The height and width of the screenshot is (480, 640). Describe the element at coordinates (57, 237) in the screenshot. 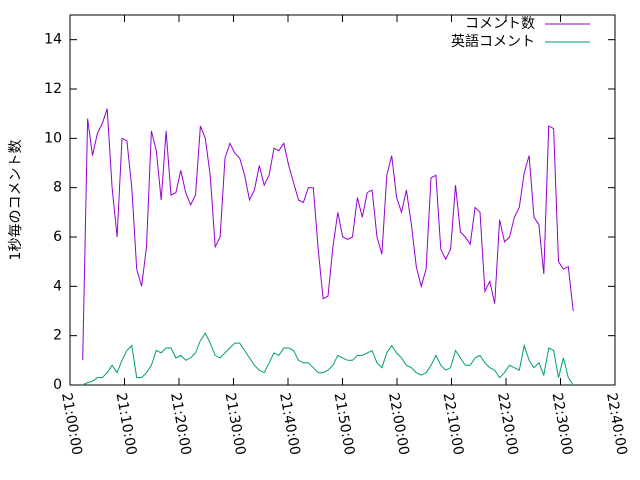

I see `y-tick-label: 6` at that location.